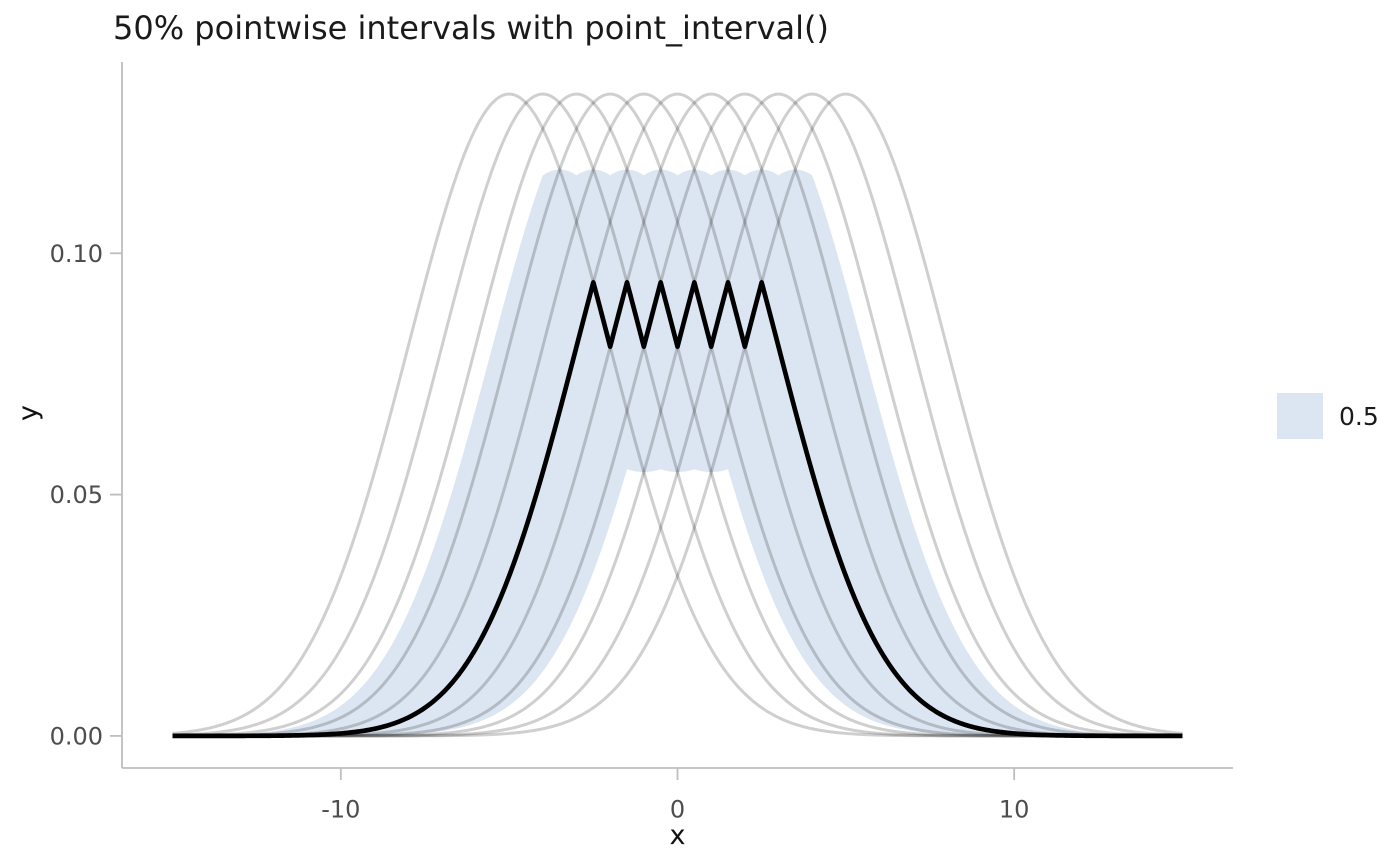 The width and height of the screenshot is (1400, 866). What do you see at coordinates (340, 810) in the screenshot?
I see `x-tick-label: -10` at bounding box center [340, 810].